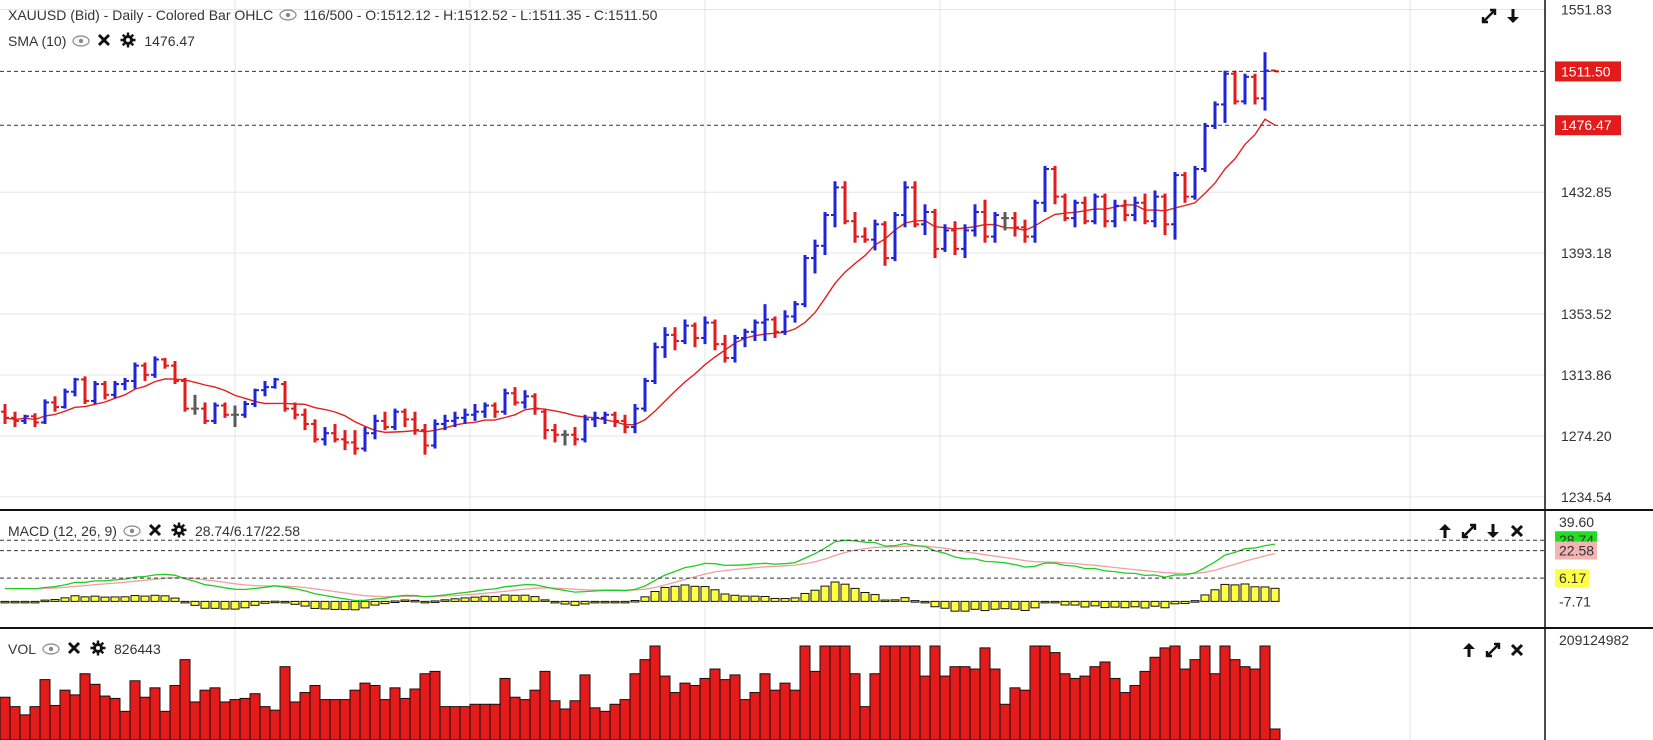  What do you see at coordinates (640, 692) in the screenshot?
I see `vol-pane` at bounding box center [640, 692].